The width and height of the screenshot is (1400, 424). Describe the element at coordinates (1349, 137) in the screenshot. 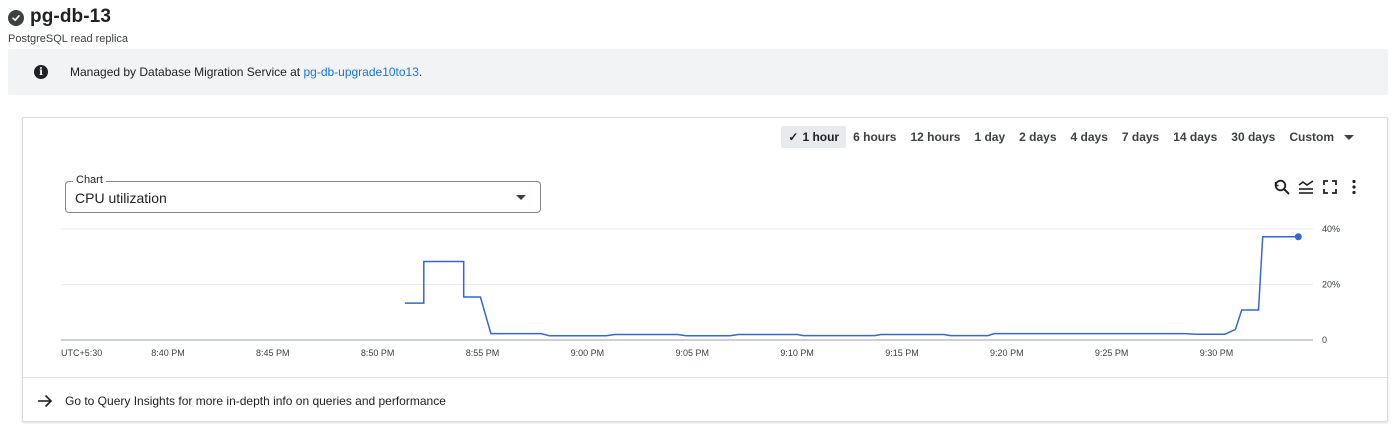

I see `chevron-down-icon` at that location.